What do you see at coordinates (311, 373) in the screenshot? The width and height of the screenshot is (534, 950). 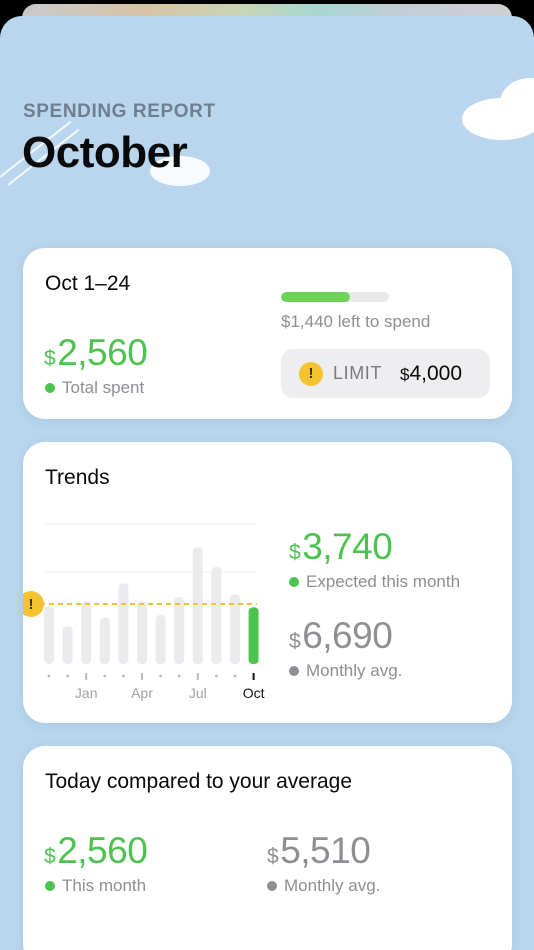 I see `warning-icon: !` at bounding box center [311, 373].